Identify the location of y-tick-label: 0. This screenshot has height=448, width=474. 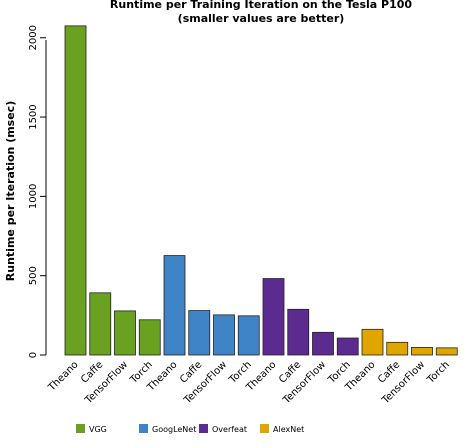
(33, 355).